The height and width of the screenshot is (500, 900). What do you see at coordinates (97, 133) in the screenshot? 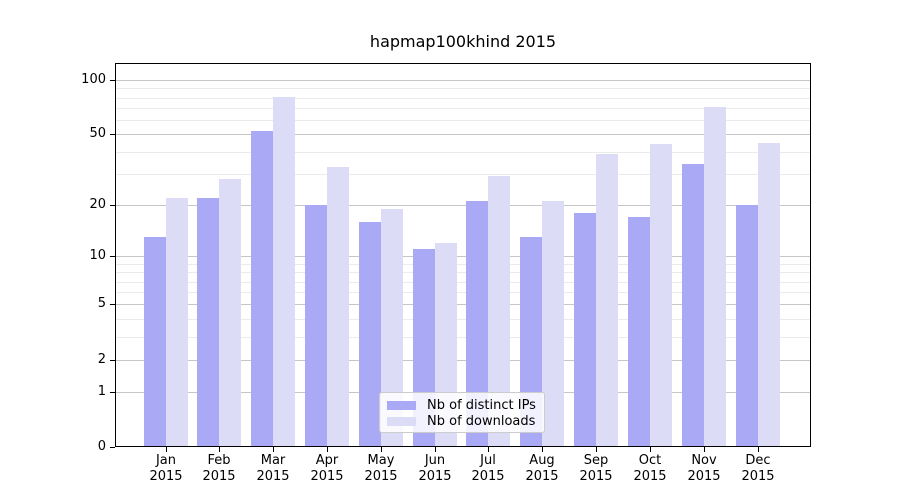
I see `y-tick-label: 50` at bounding box center [97, 133].